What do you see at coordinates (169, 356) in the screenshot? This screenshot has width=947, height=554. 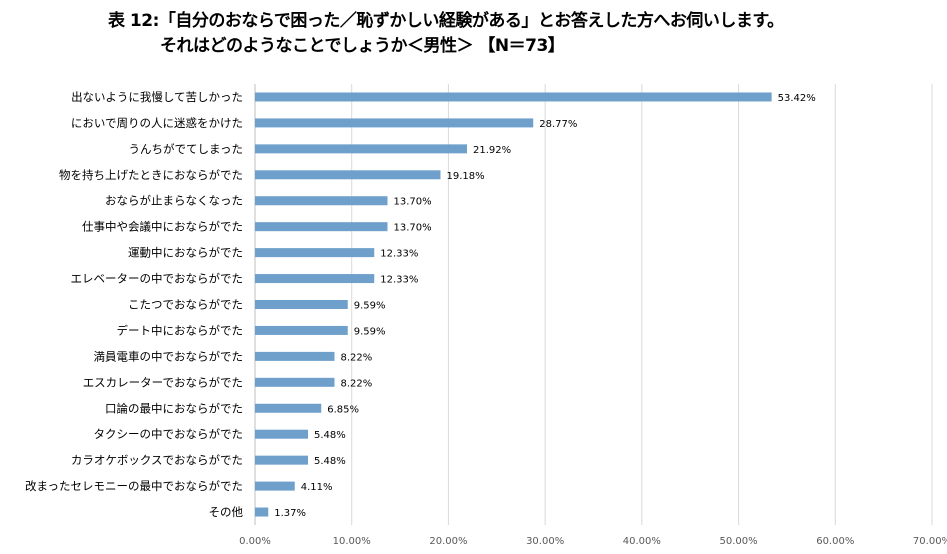 I see `category-label: 満員電車の中でおならがでた` at bounding box center [169, 356].